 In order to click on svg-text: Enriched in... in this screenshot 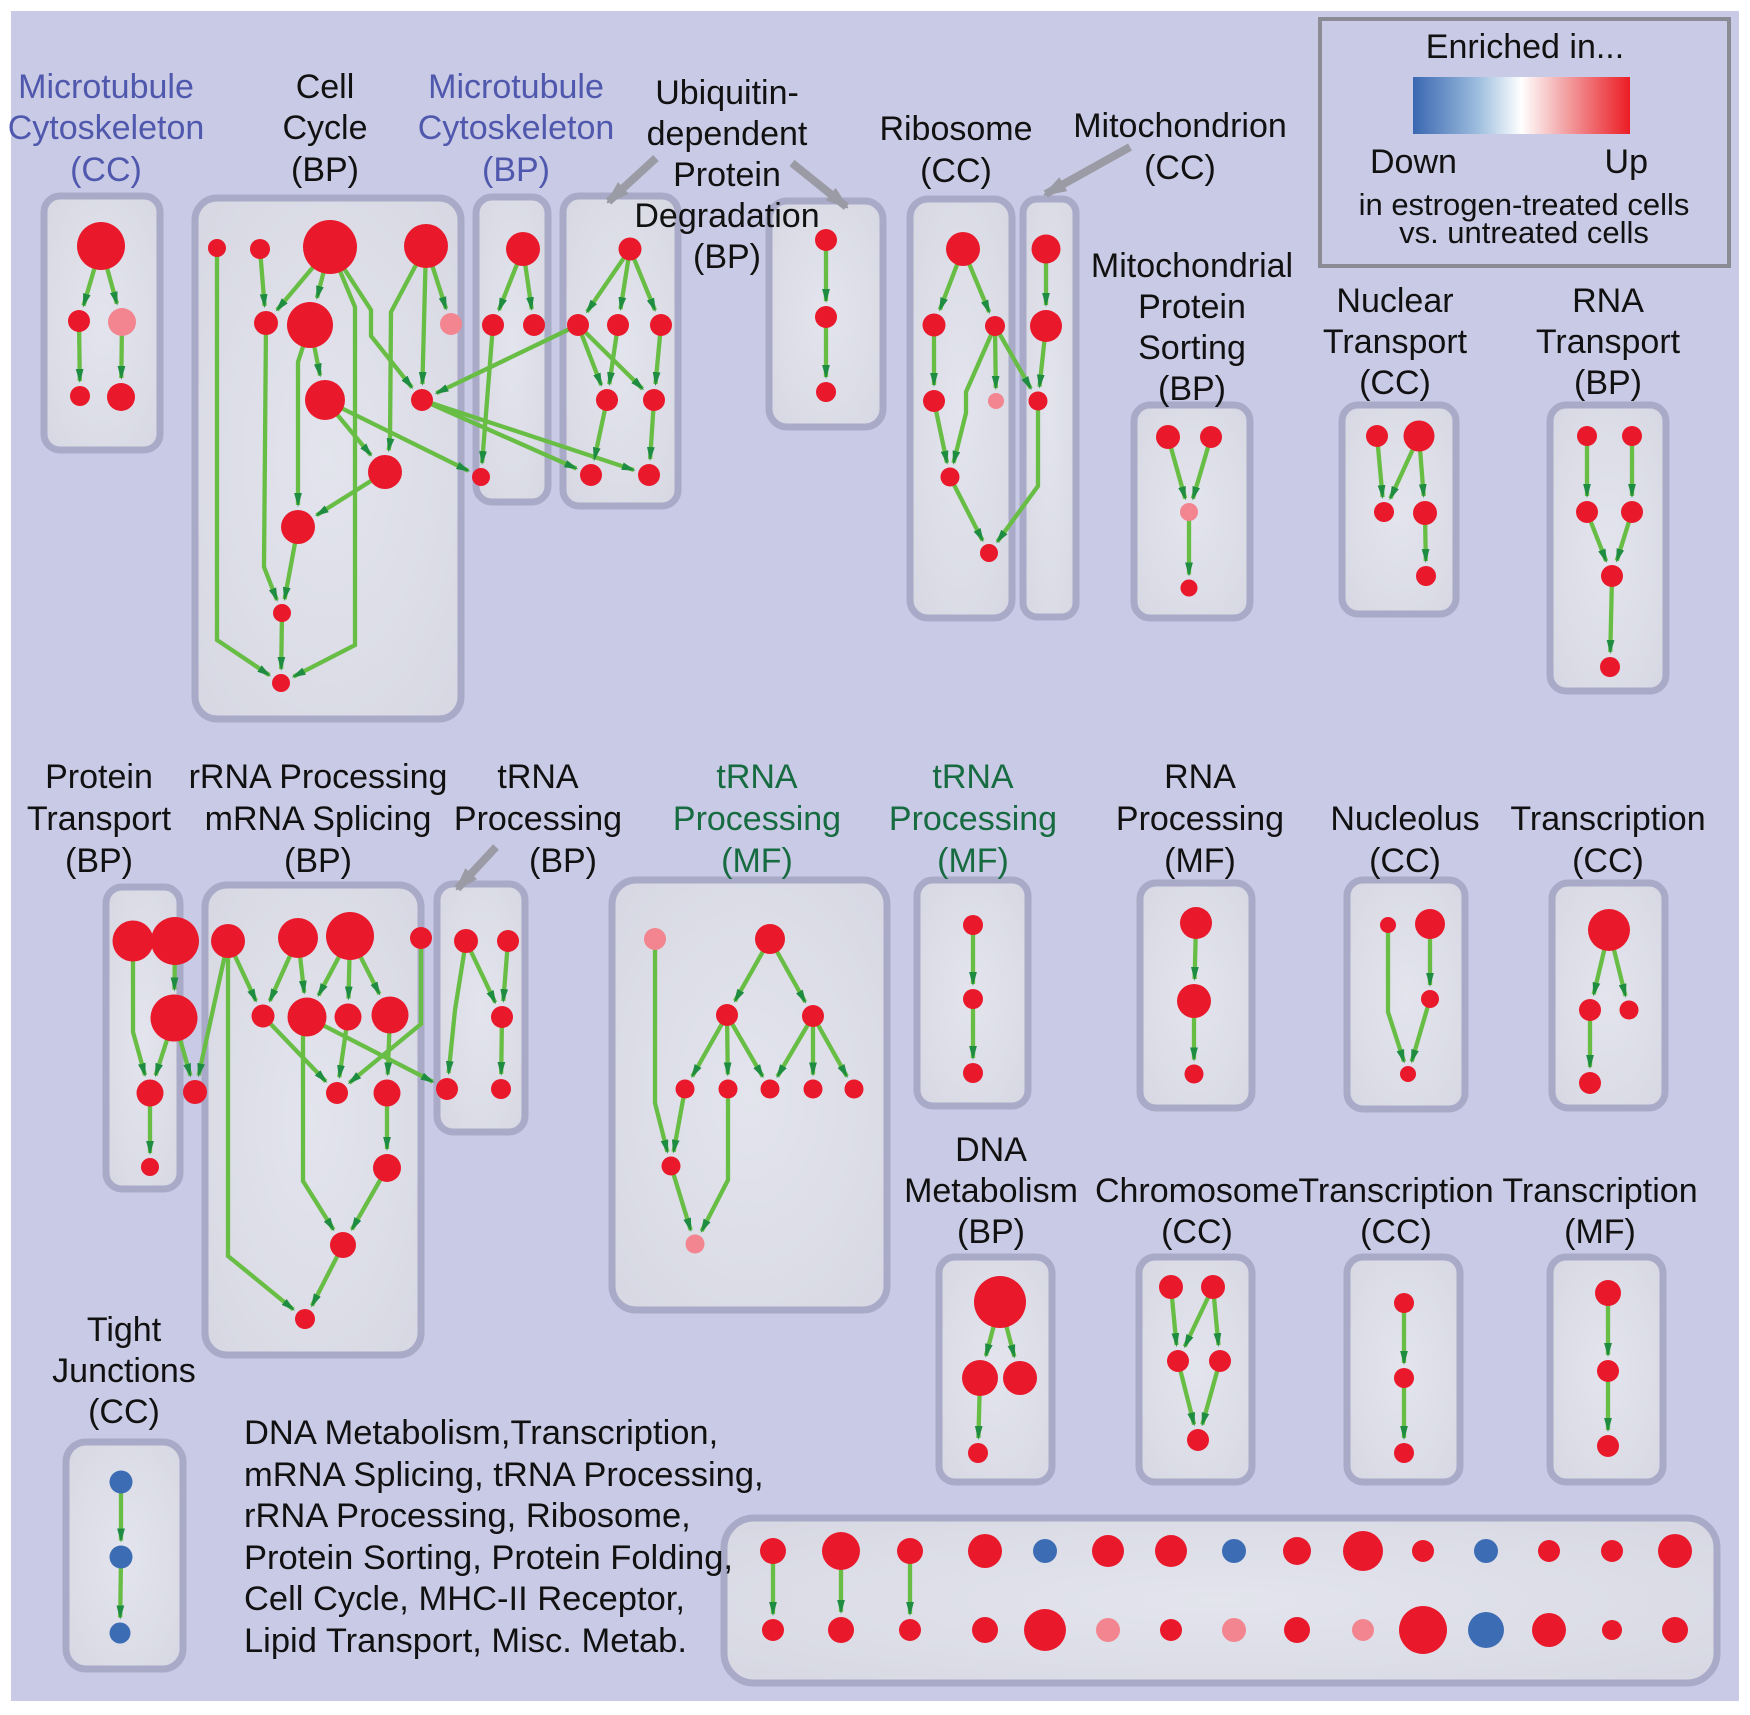, I will do `click(1525, 47)`.